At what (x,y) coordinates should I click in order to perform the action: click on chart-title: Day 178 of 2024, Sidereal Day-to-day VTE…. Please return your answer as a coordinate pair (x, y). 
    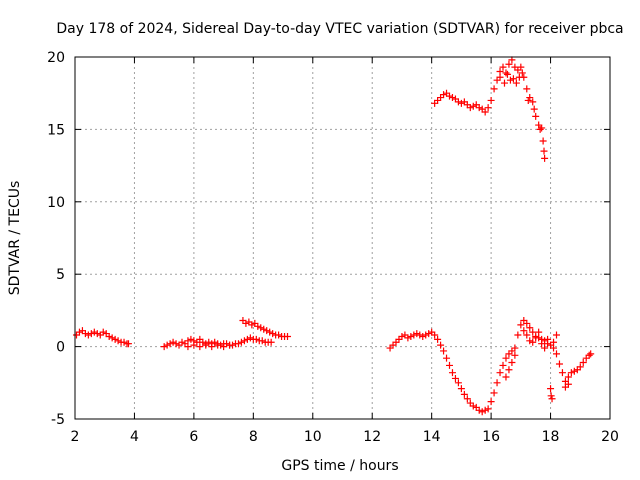
    Looking at the image, I should click on (339, 29).